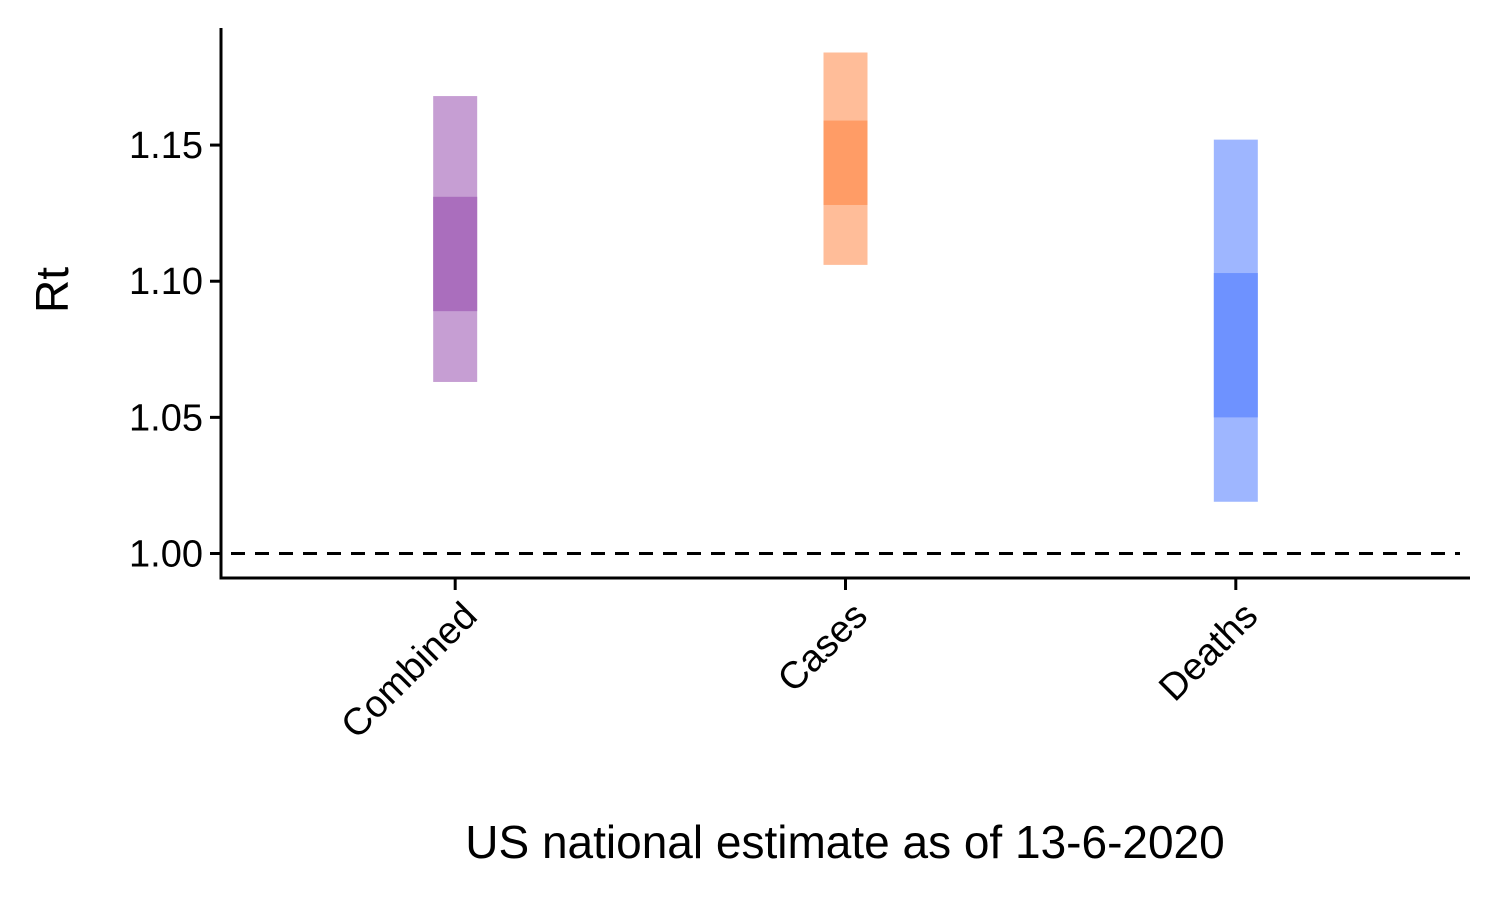  I want to click on interval-inner-combined, so click(455, 254).